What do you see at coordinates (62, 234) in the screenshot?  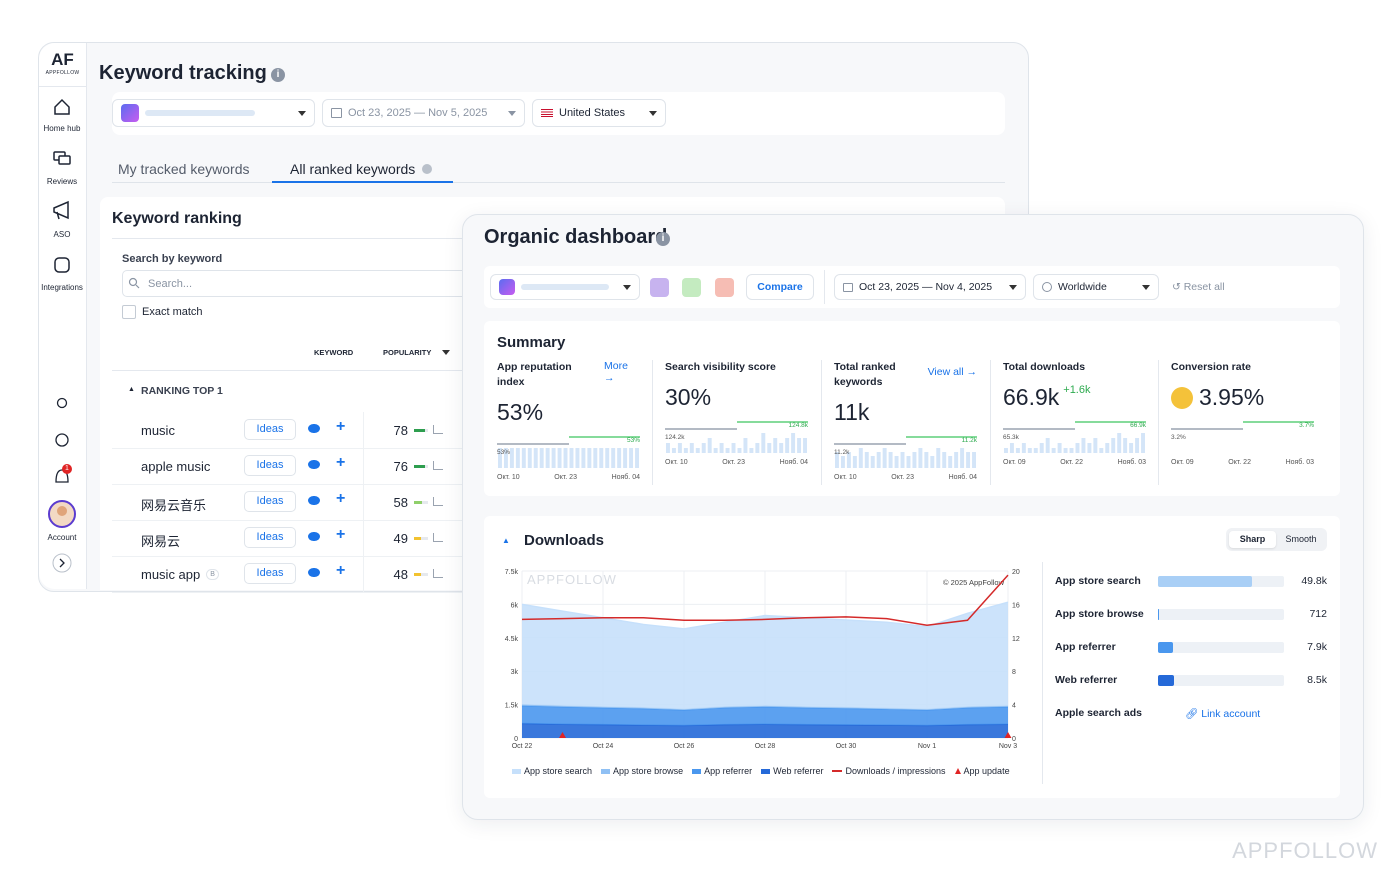 I see `nav-label: ASO` at bounding box center [62, 234].